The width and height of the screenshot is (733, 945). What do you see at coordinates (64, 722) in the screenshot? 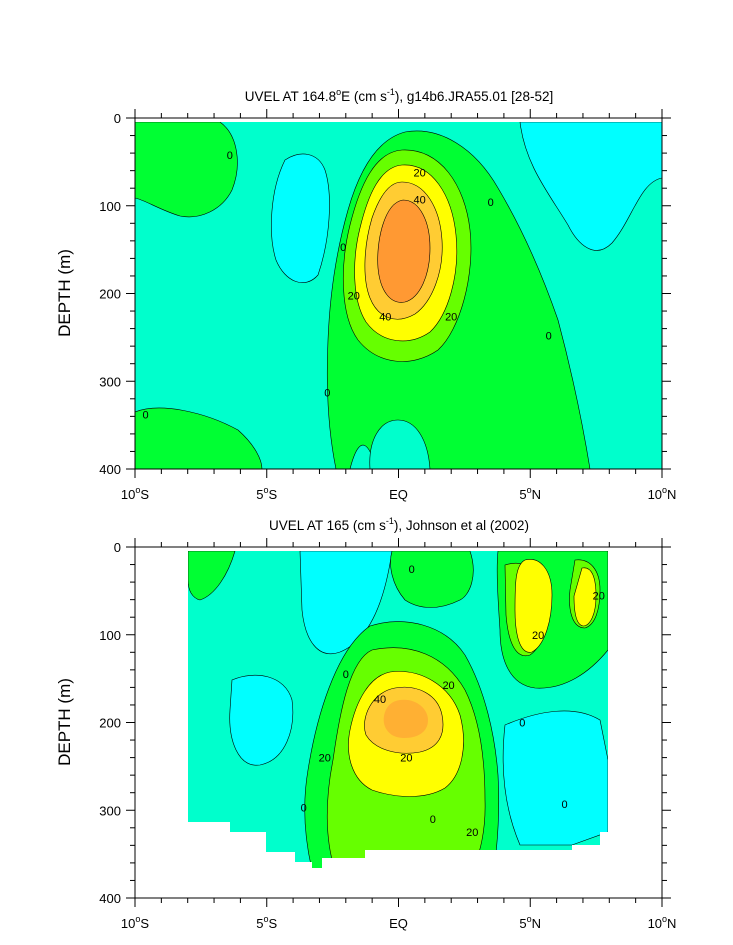
I see `panel2-ylabel: DEPTH (m)` at bounding box center [64, 722].